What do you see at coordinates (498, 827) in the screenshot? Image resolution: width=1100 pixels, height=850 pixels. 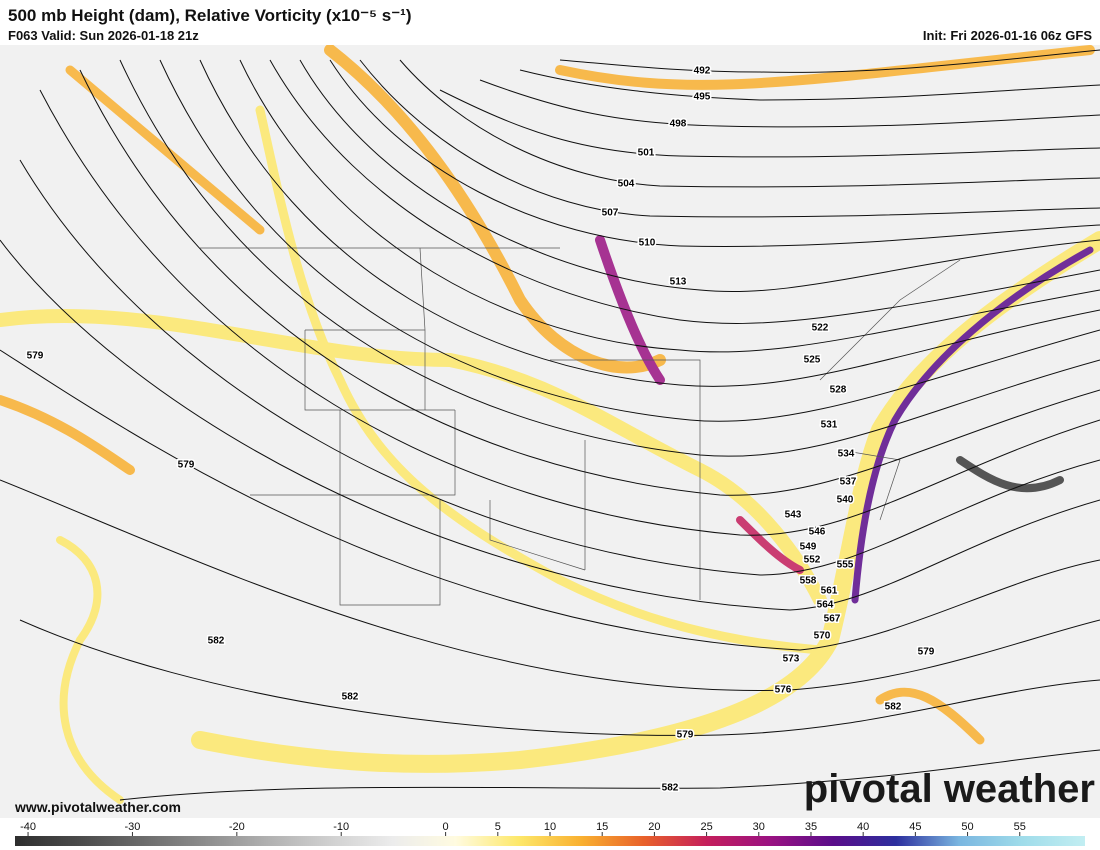 I see `colorbar-tick-label: 5` at bounding box center [498, 827].